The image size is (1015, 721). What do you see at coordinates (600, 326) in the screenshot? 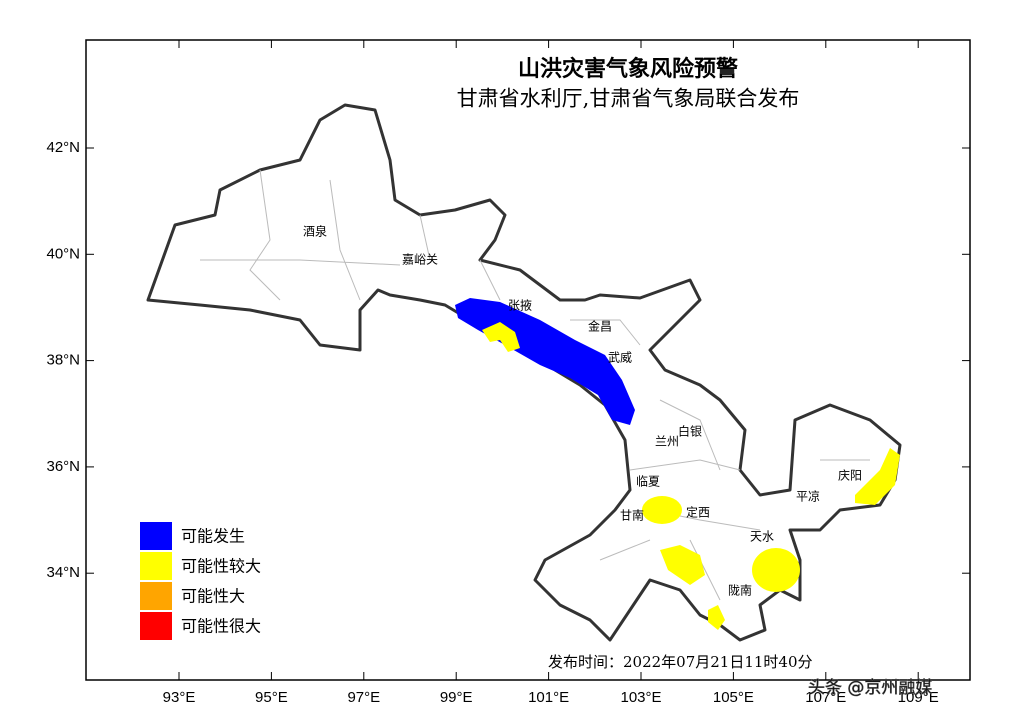
I see `place-label: 金昌` at bounding box center [600, 326].